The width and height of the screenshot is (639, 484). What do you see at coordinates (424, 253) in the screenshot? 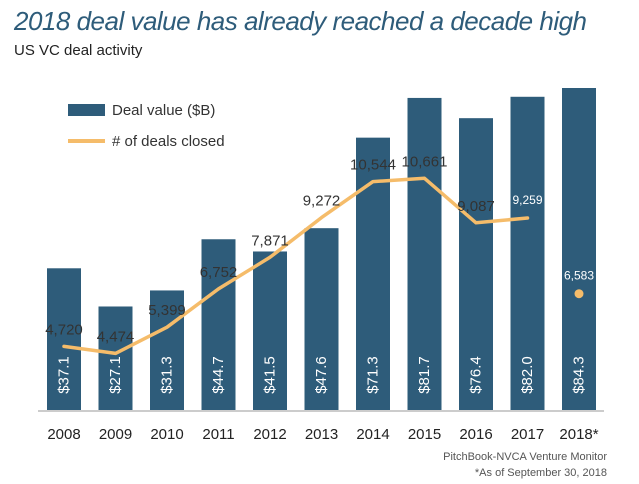
I see `bar-2015` at bounding box center [424, 253].